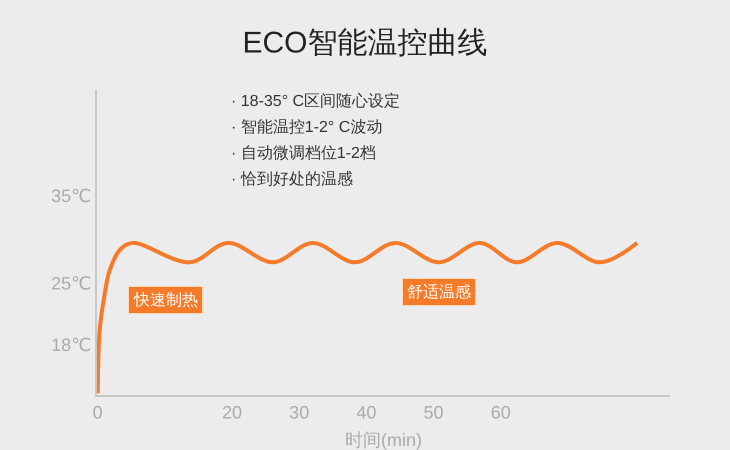  Describe the element at coordinates (97, 412) in the screenshot. I see `x-tick-label: 0` at that location.